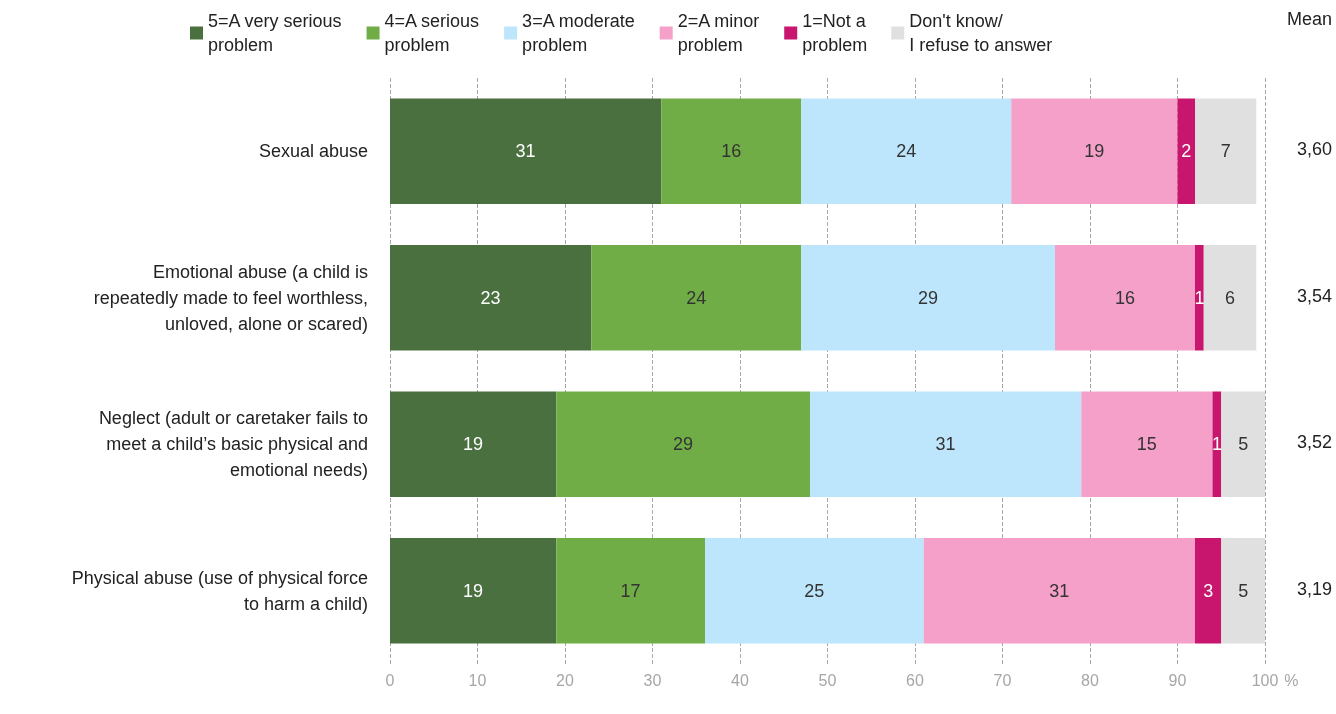  I want to click on text: 3,19, so click(1314, 588).